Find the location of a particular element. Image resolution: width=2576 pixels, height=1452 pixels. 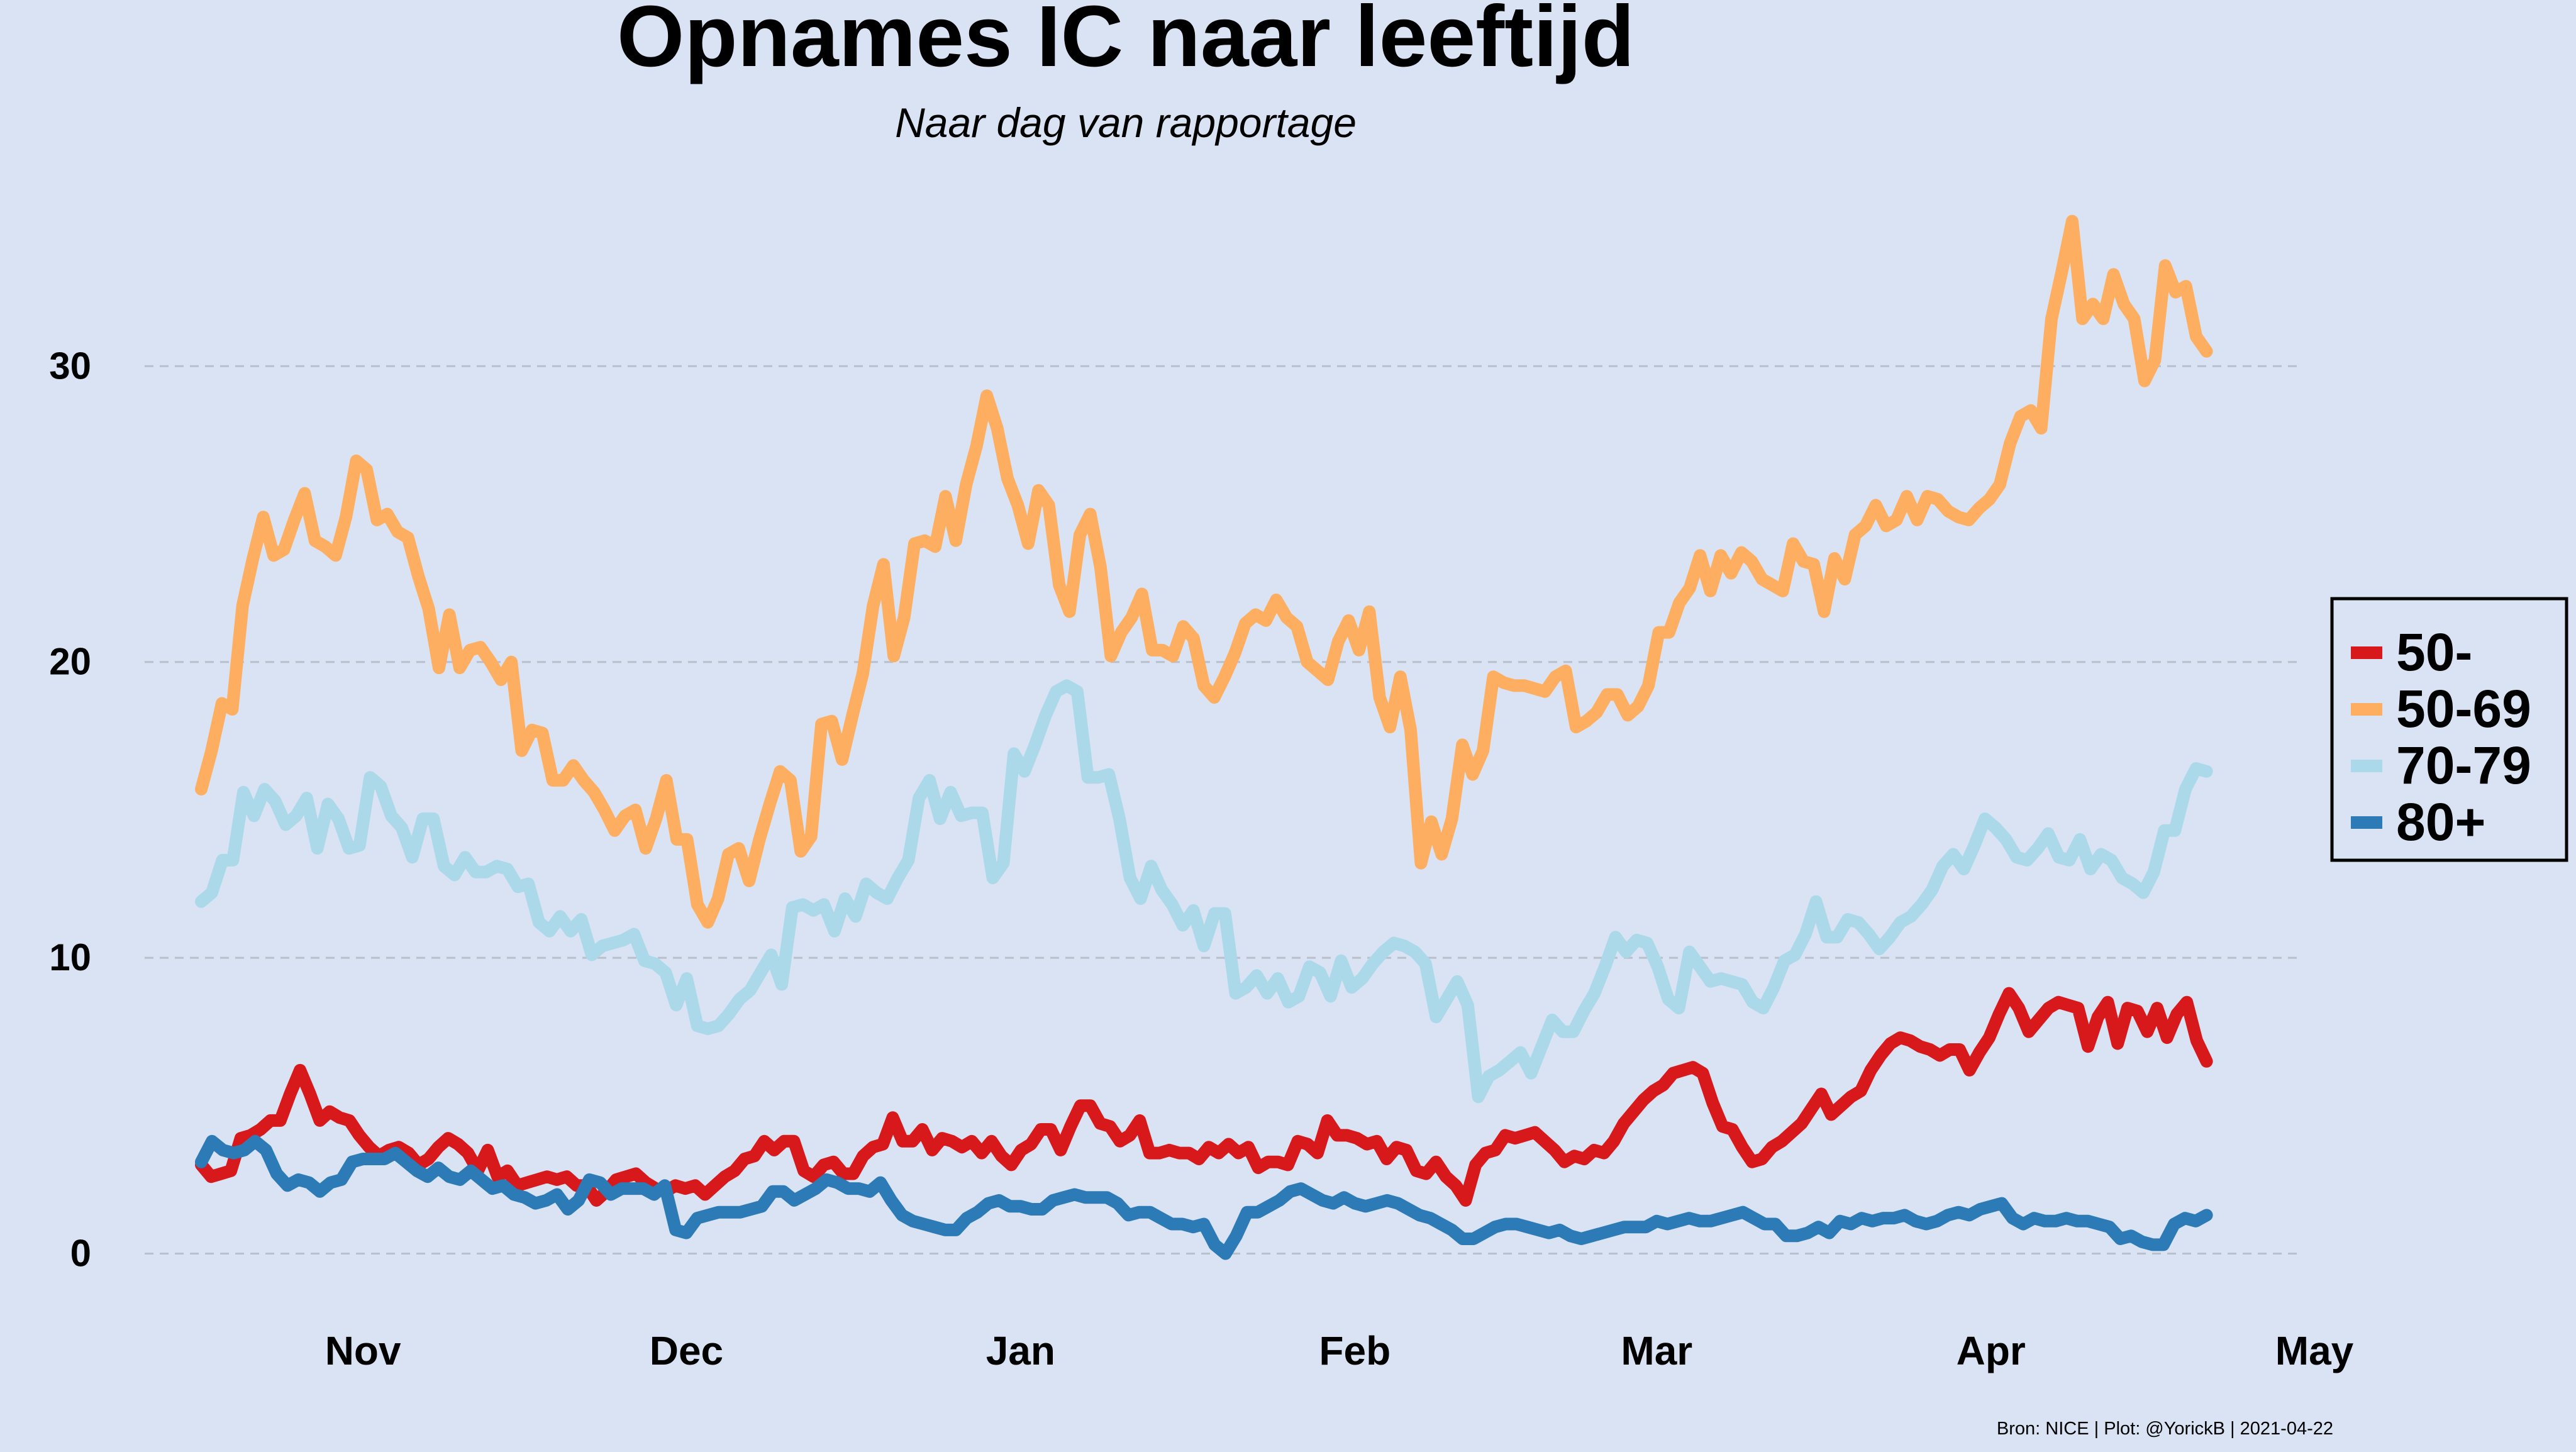

x-tick-label-dec: Dec is located at coordinates (686, 1350).